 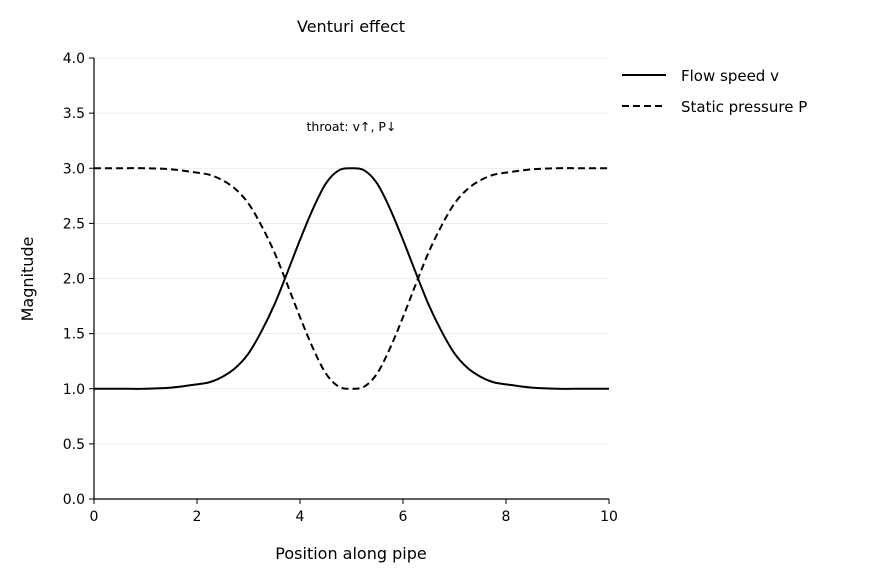 What do you see at coordinates (506, 517) in the screenshot?
I see `x-tick-label: 8` at bounding box center [506, 517].